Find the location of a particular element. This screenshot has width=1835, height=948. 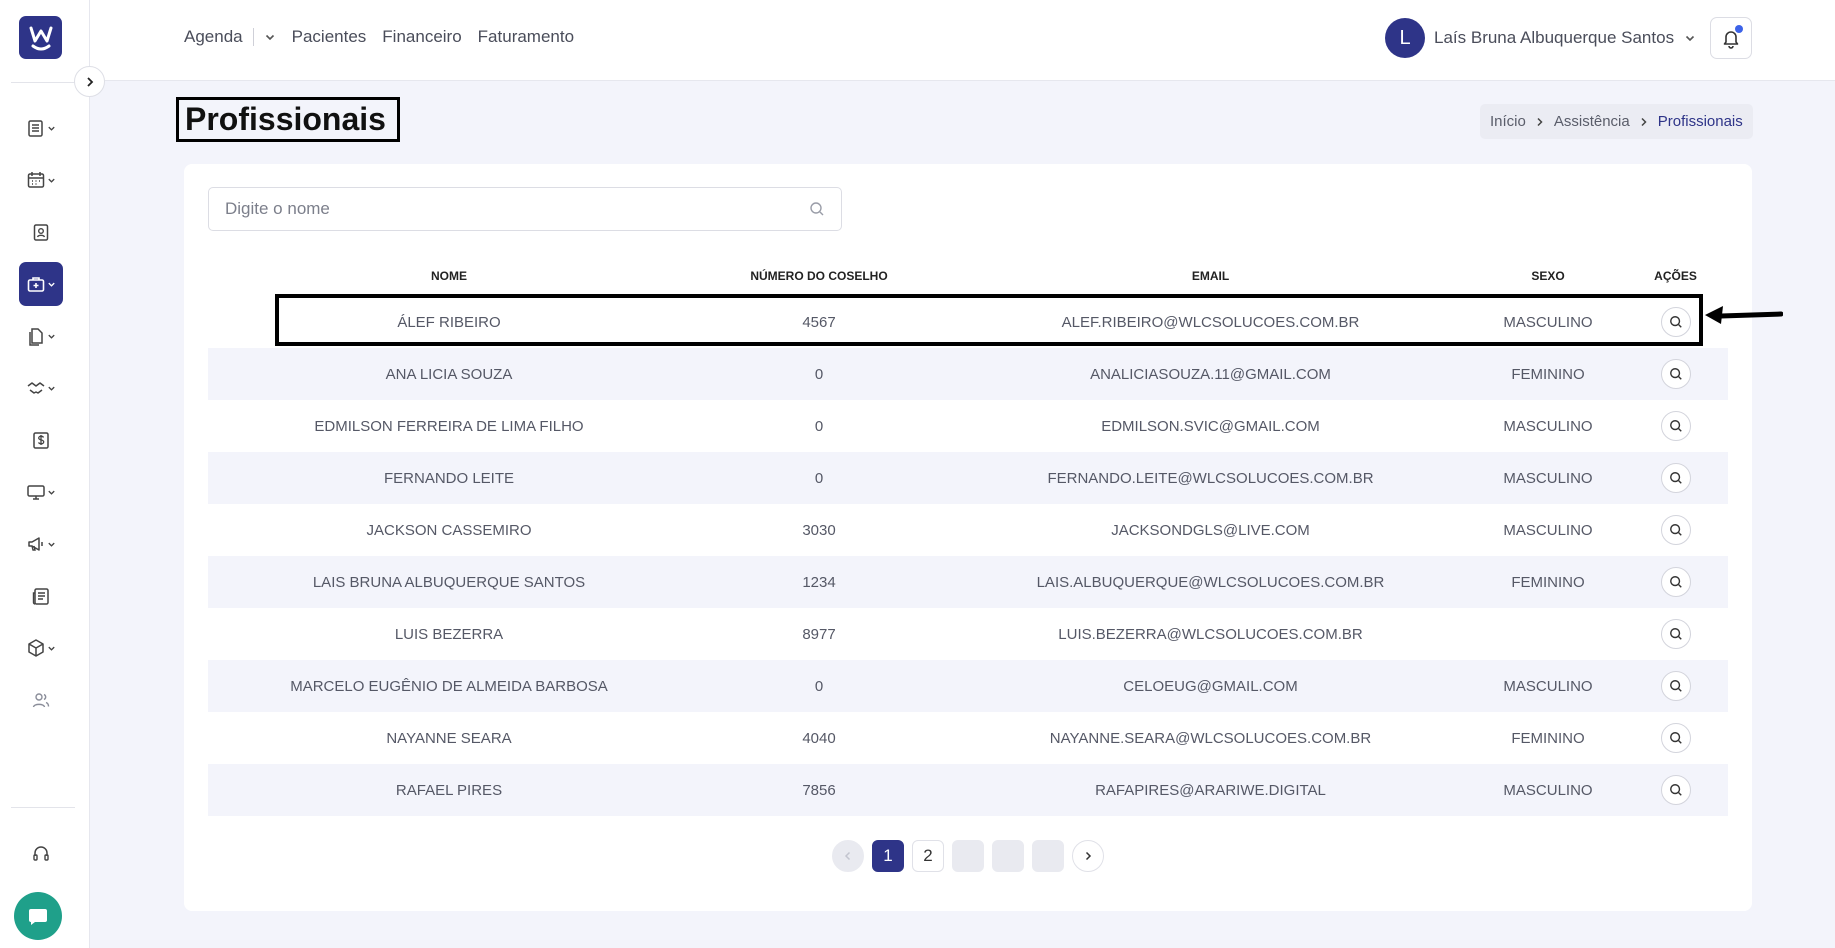

cell-numero: 4040 is located at coordinates (819, 738).